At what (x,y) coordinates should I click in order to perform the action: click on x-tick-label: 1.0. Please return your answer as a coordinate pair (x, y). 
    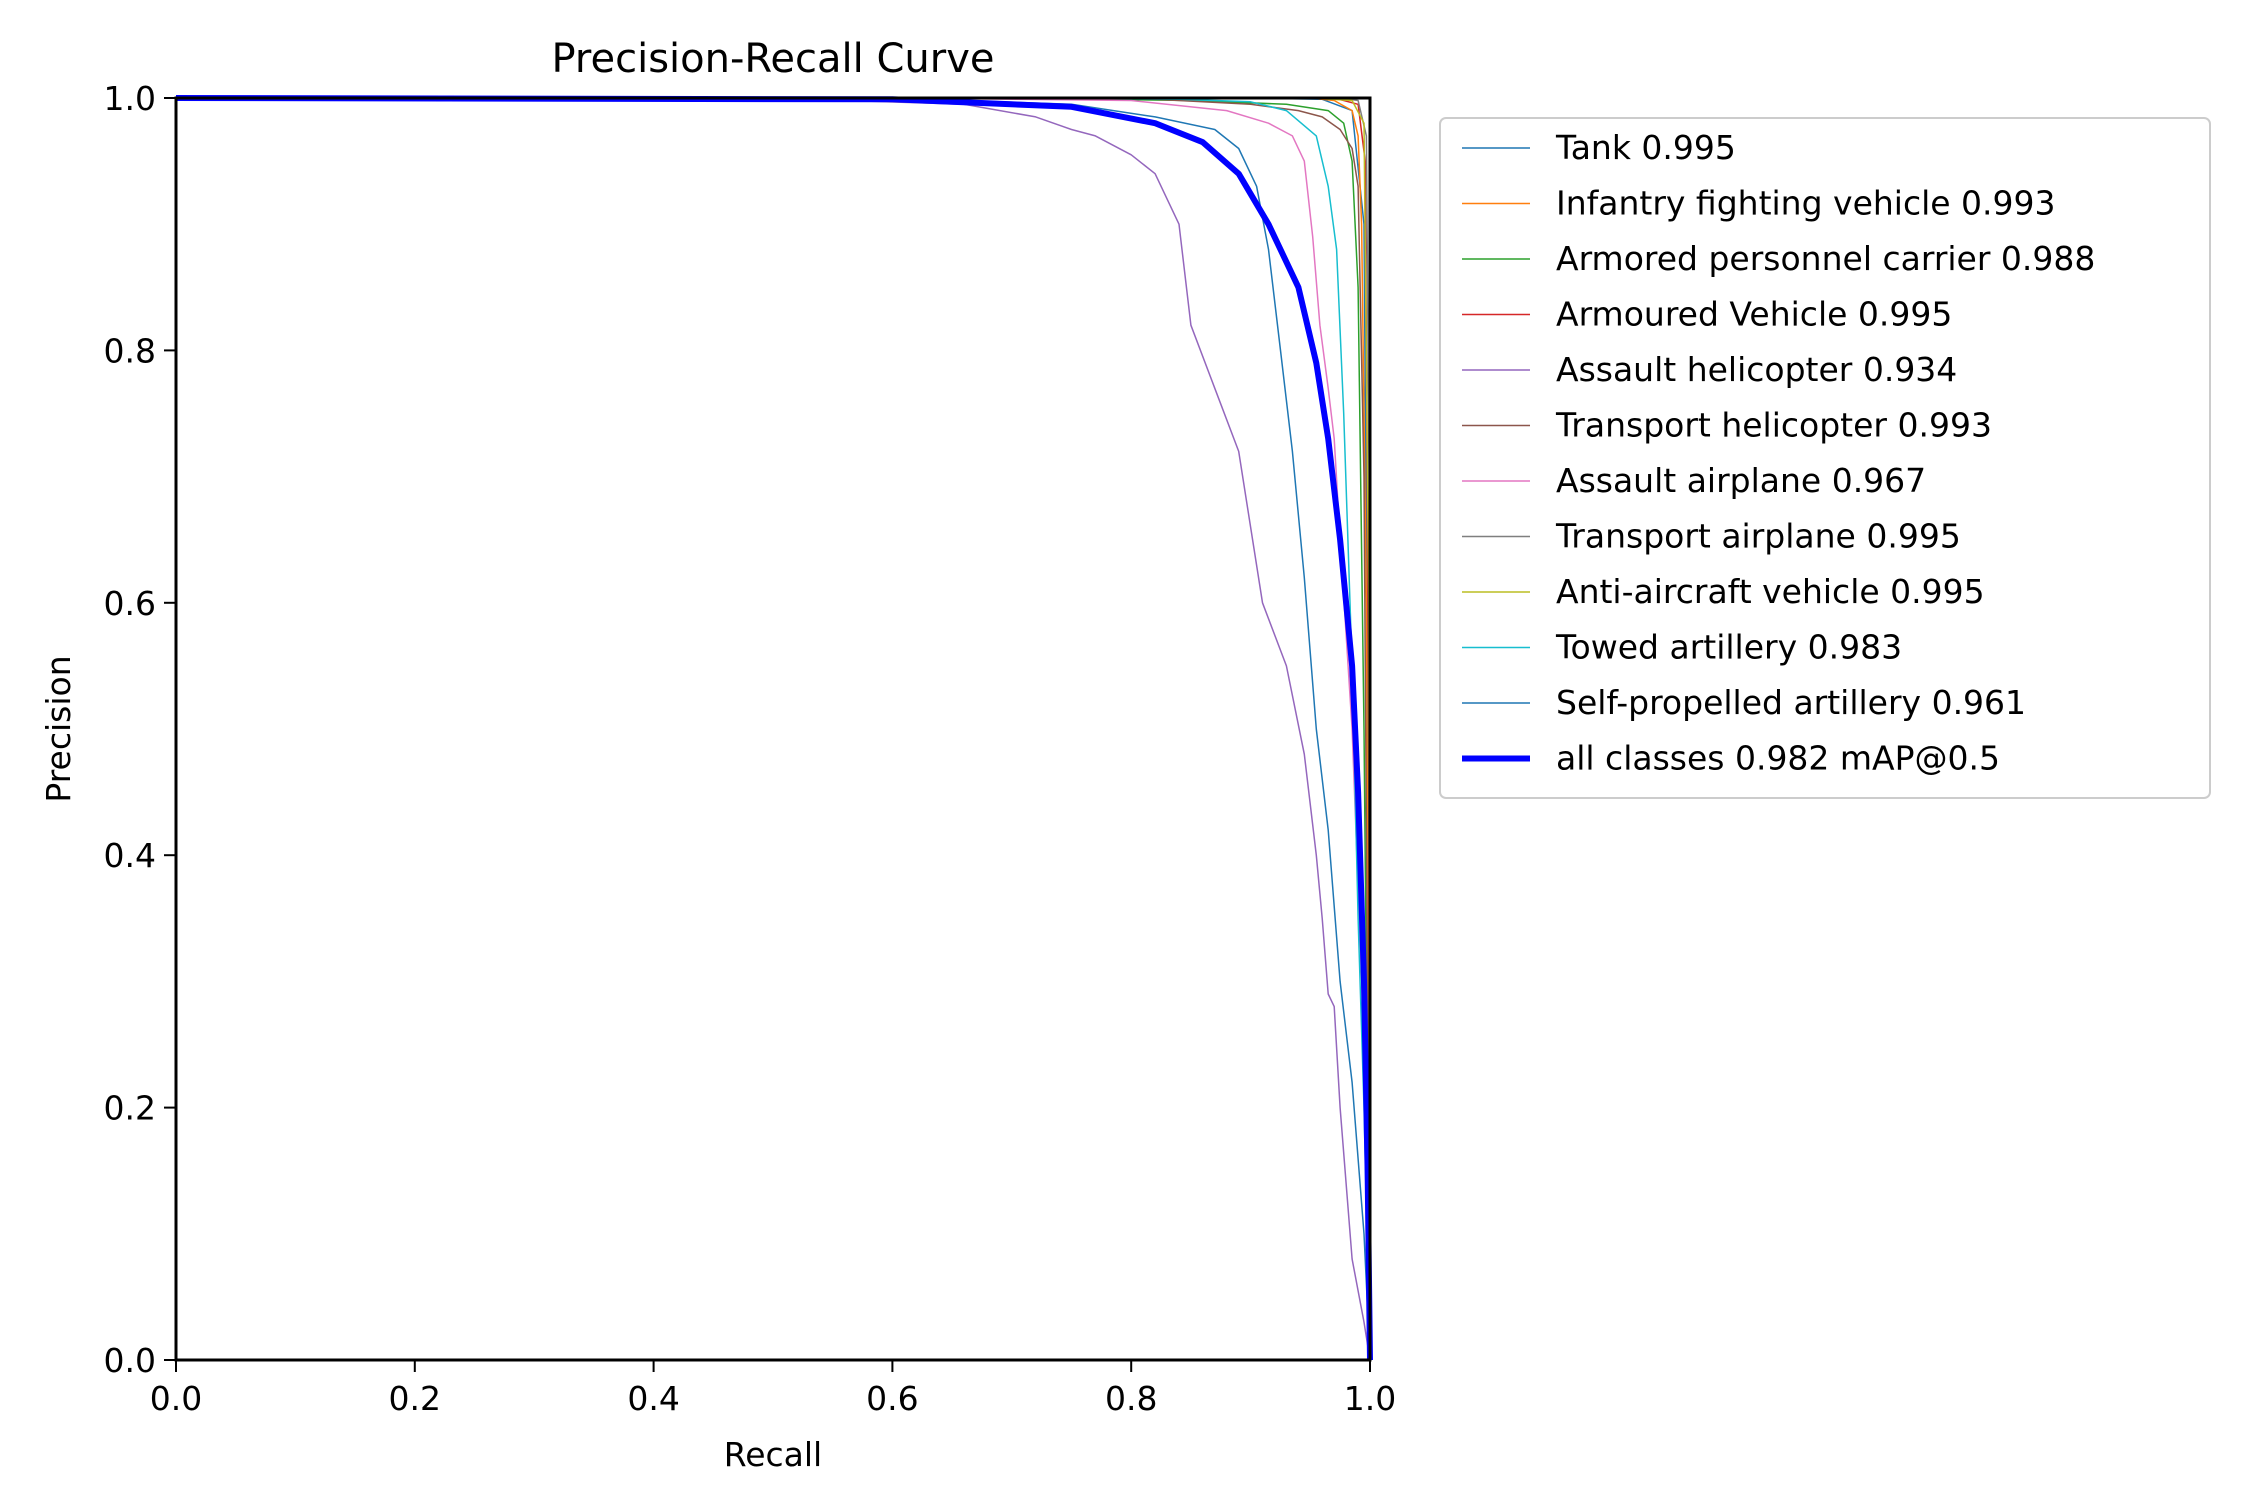
    Looking at the image, I should click on (1370, 1398).